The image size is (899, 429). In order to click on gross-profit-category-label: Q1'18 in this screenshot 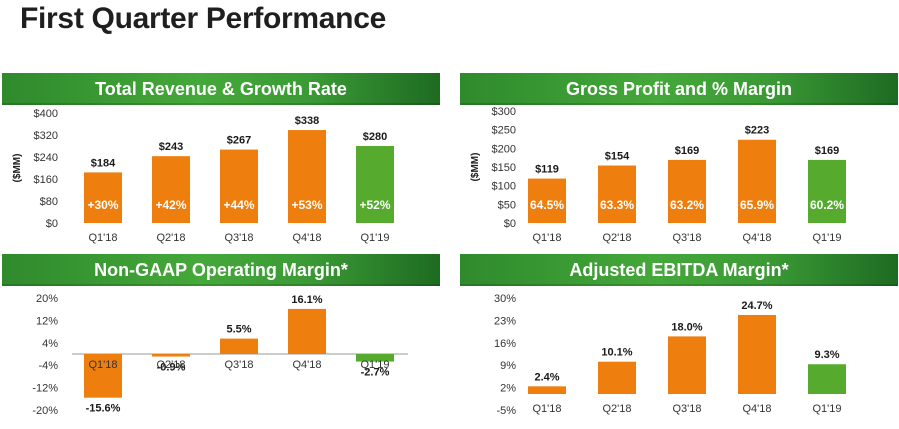, I will do `click(546, 238)`.